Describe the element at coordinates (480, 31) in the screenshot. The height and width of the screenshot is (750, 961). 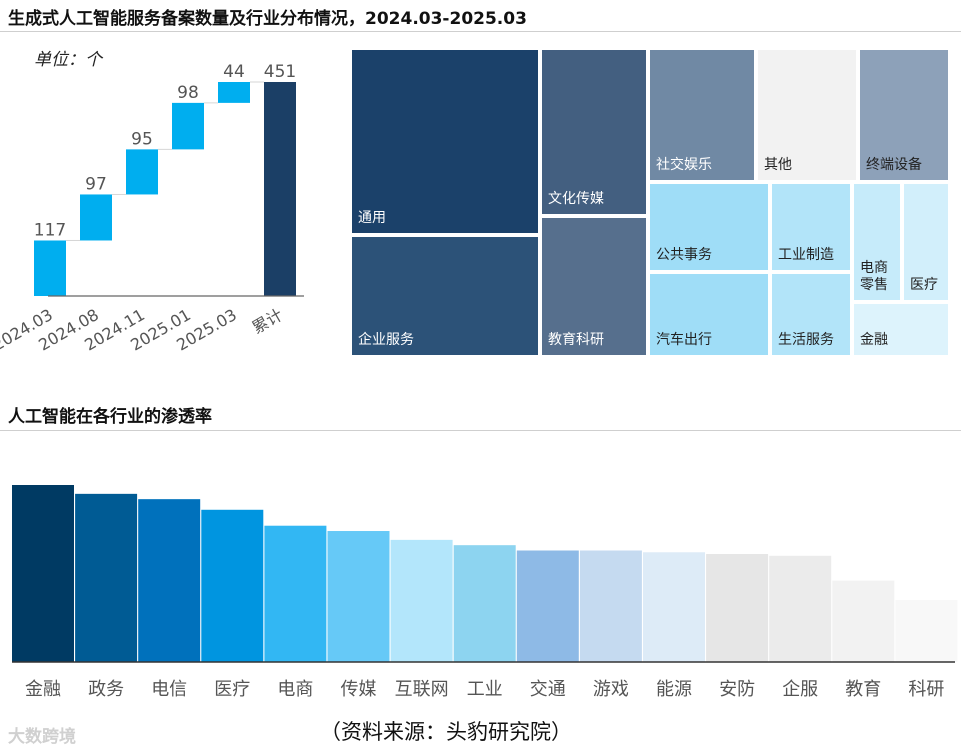
I see `top-divider` at that location.